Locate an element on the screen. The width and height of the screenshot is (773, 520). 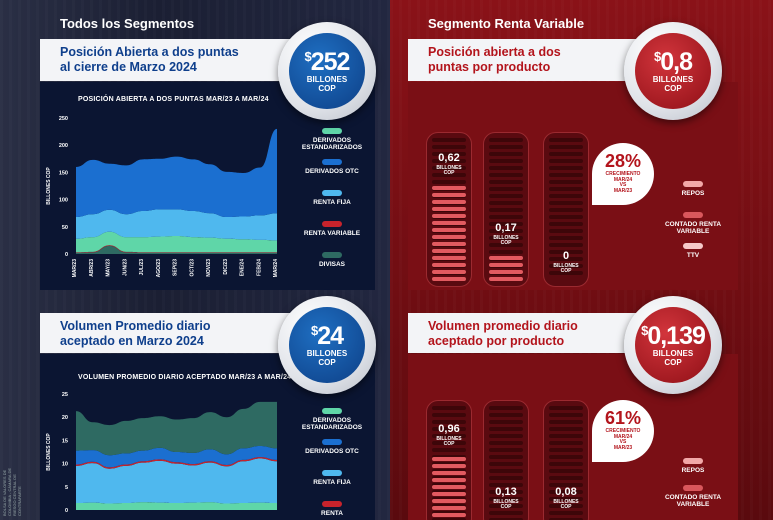
area-series-derivados-otc is located at coordinates (176, 456).